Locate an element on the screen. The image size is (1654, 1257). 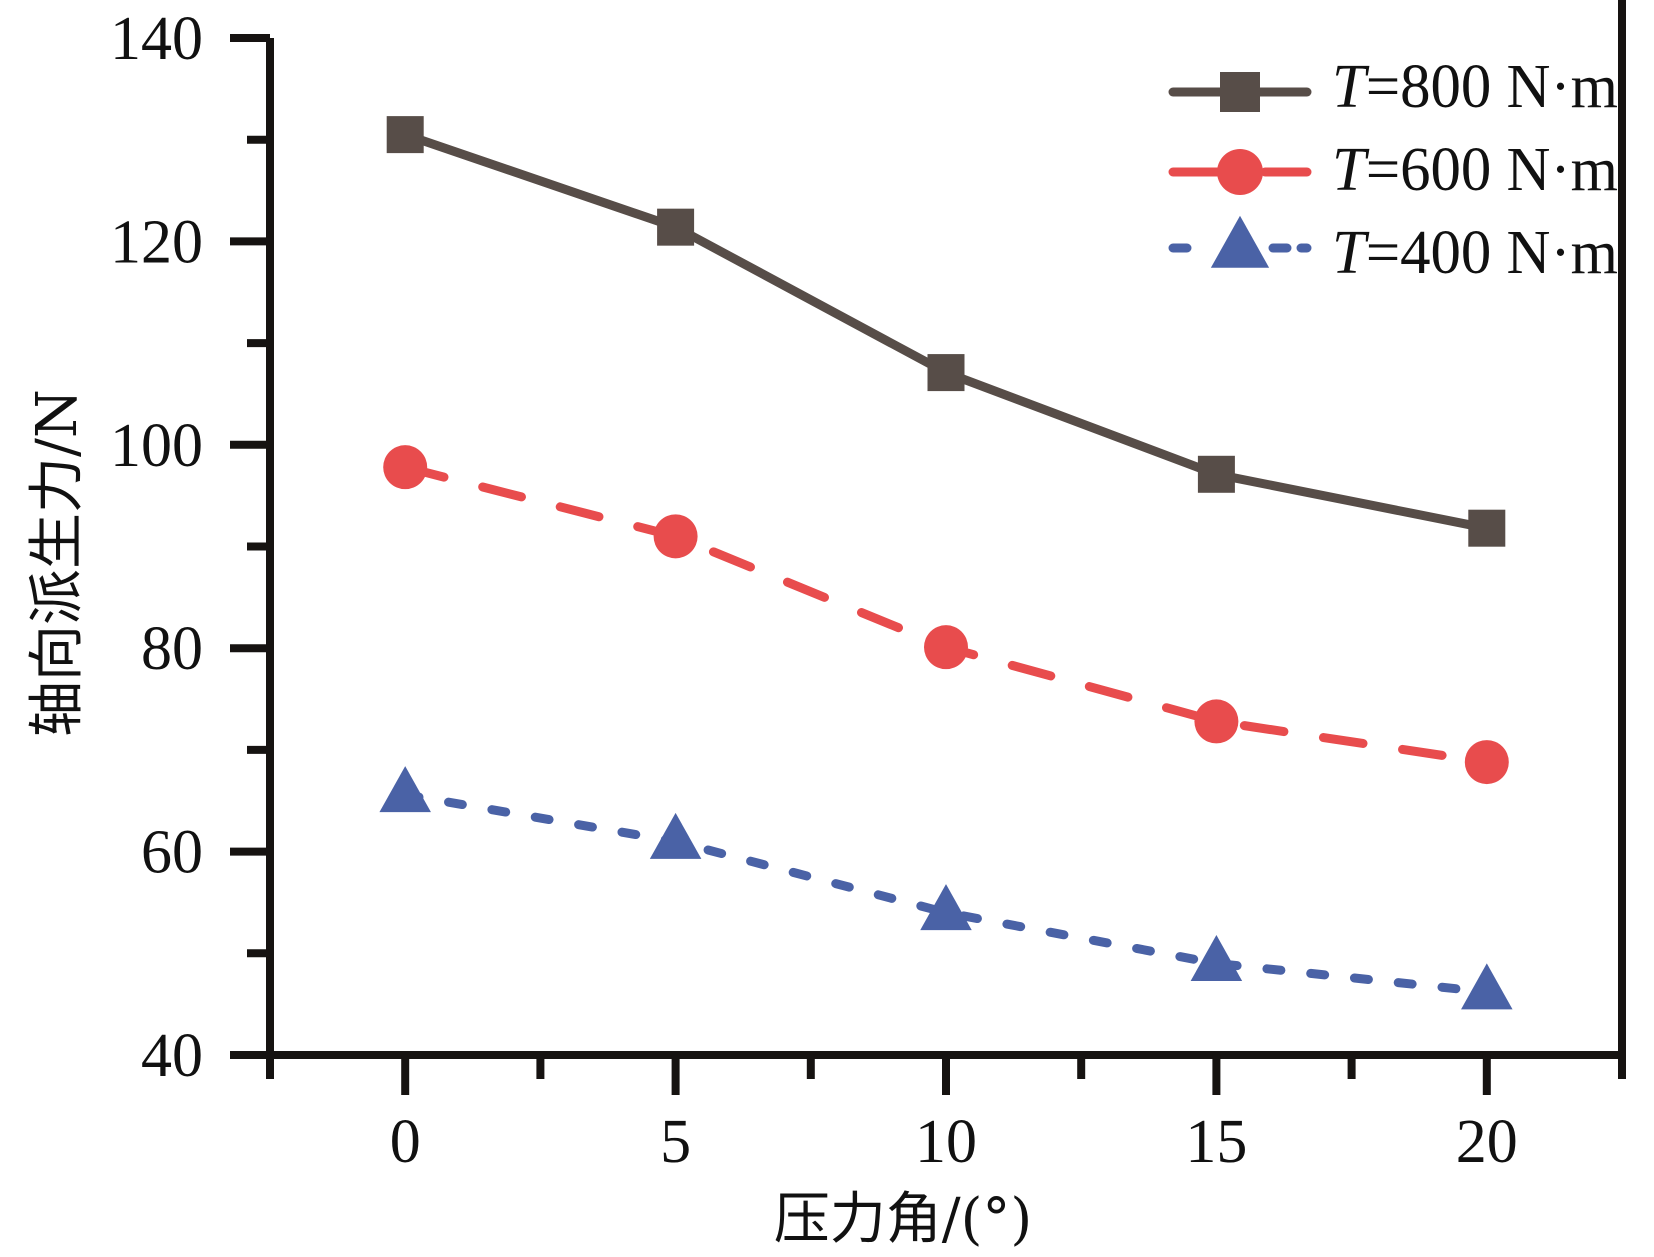
legend-label-value: =400 N·m is located at coordinates (1492, 253).